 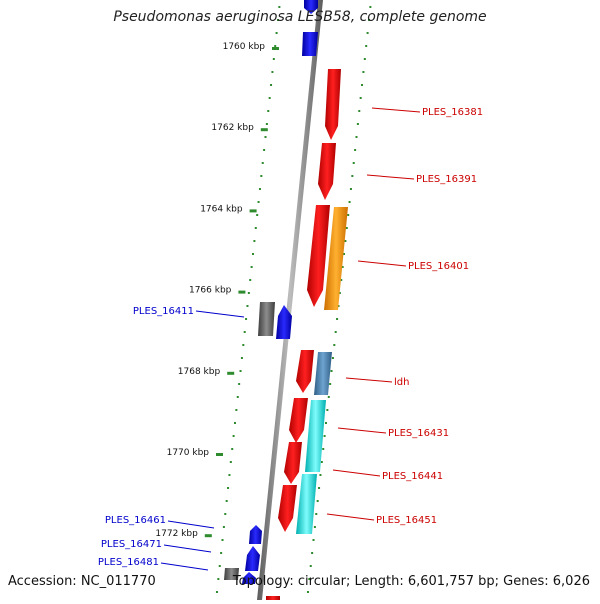 What do you see at coordinates (273, 598) in the screenshot?
I see `gene-arrow-bottom-partial` at bounding box center [273, 598].